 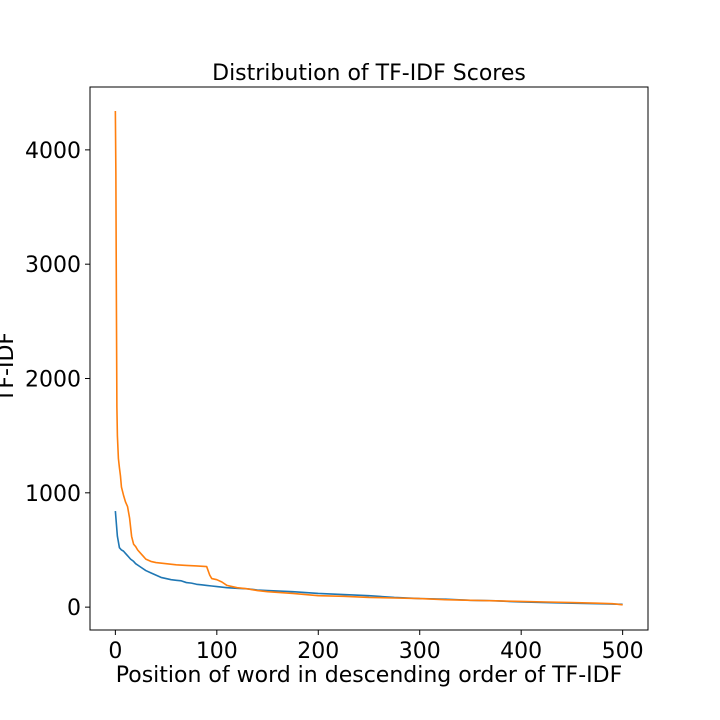 What do you see at coordinates (217, 651) in the screenshot?
I see `x-tick-label: 100` at bounding box center [217, 651].